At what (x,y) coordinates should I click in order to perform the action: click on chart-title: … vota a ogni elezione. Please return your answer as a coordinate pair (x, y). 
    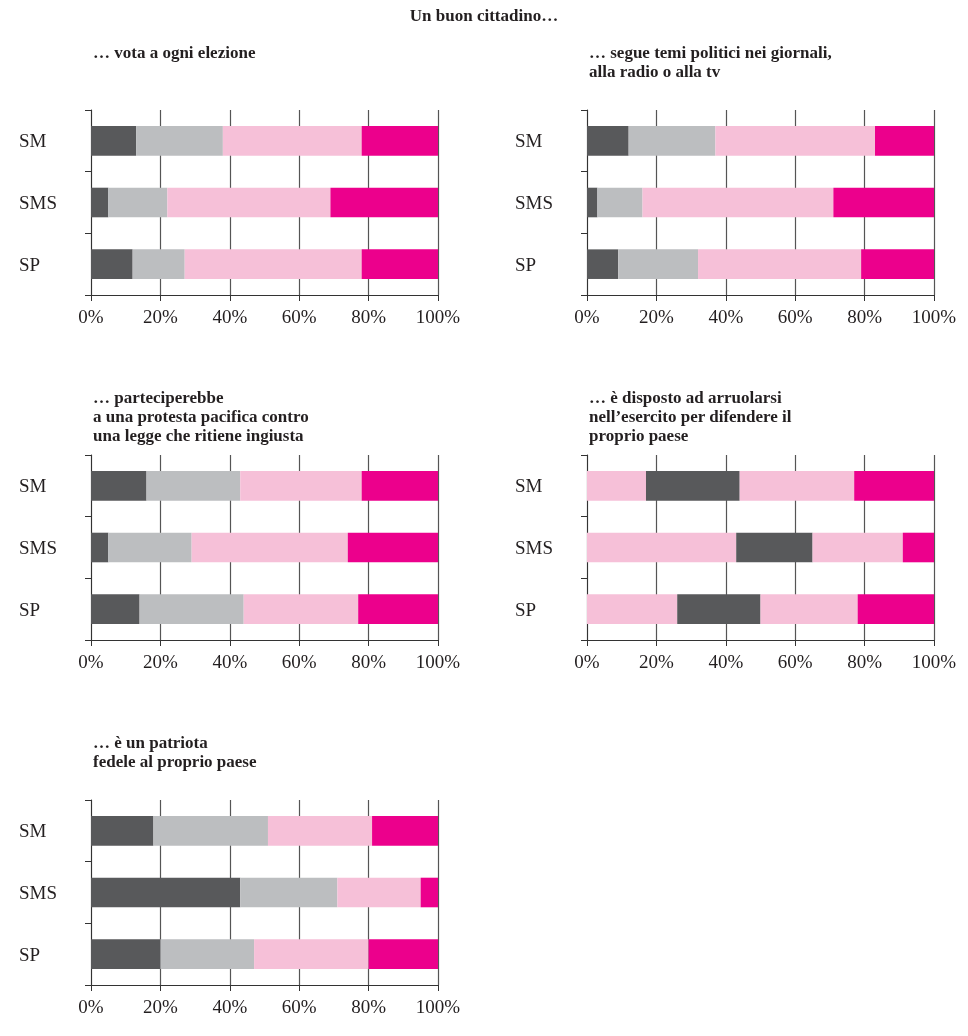
    Looking at the image, I should click on (174, 52).